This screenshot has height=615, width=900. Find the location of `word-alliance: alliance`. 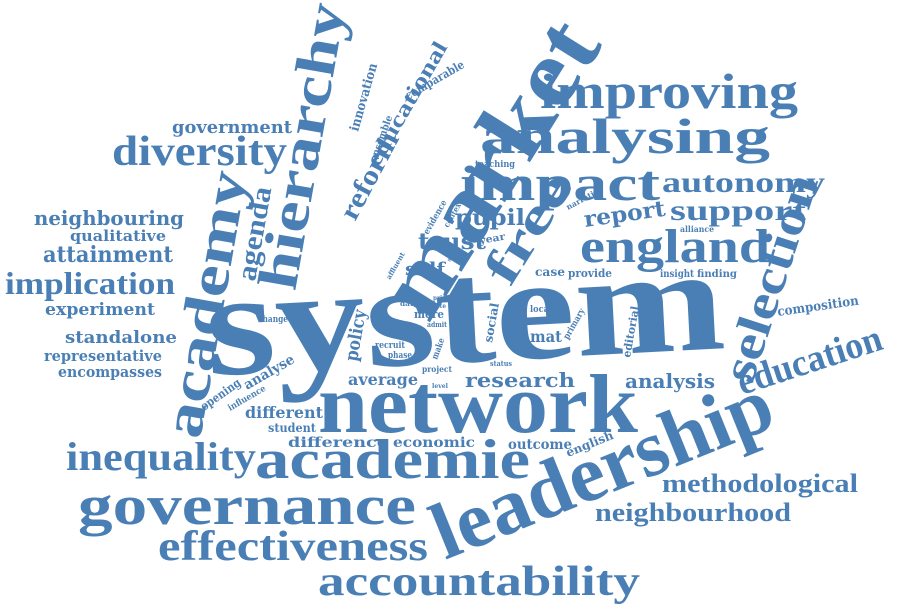

word-alliance: alliance is located at coordinates (697, 229).